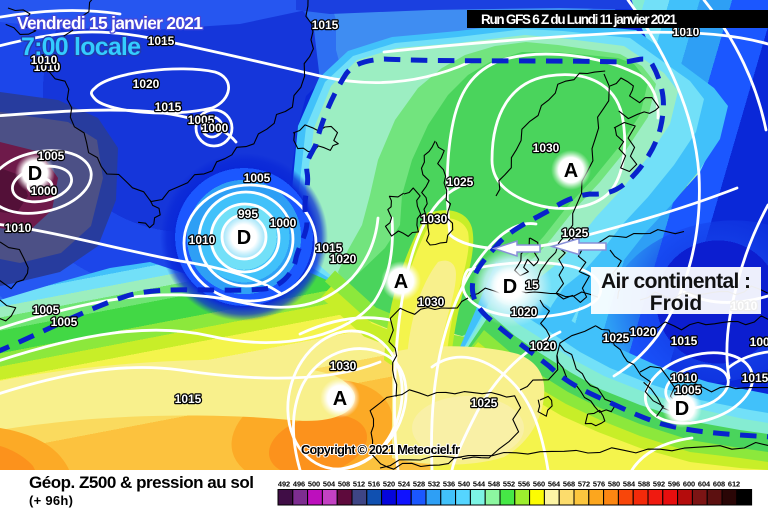 The image size is (768, 512). Describe the element at coordinates (524, 484) in the screenshot. I see `svg-text: 556` at that location.